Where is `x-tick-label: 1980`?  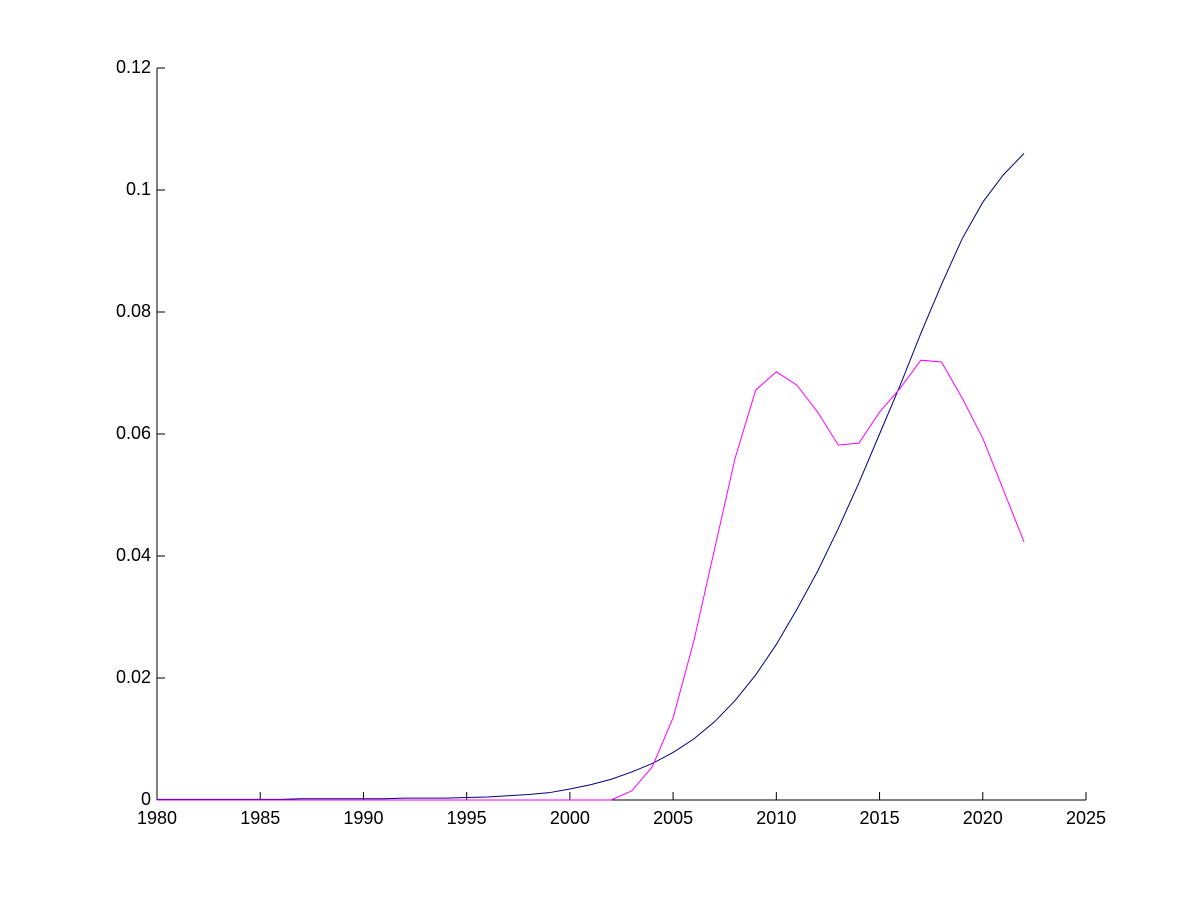
x-tick-label: 1980 is located at coordinates (157, 818).